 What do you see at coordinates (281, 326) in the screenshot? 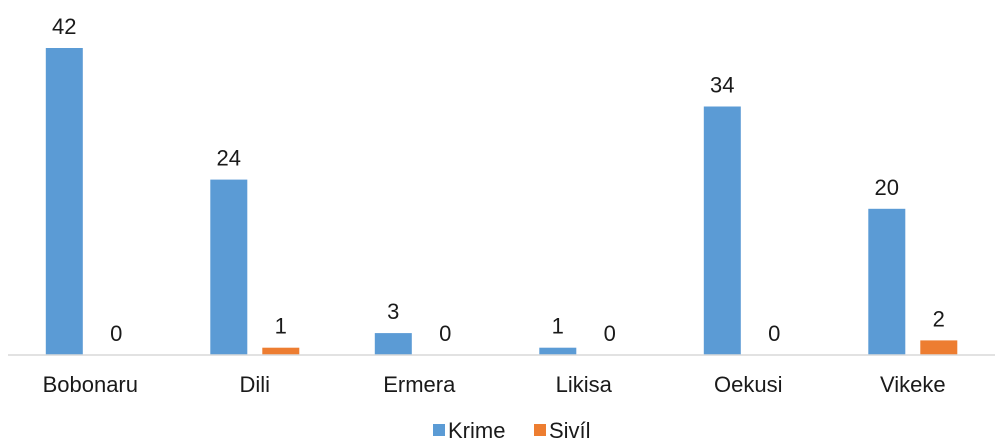
I see `data-label-sivil-dili: 1` at bounding box center [281, 326].